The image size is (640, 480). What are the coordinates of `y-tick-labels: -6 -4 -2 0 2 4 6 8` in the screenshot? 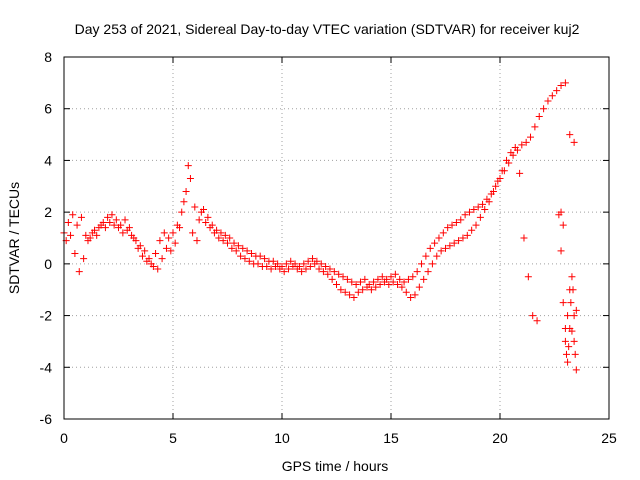 It's located at (46, 238).